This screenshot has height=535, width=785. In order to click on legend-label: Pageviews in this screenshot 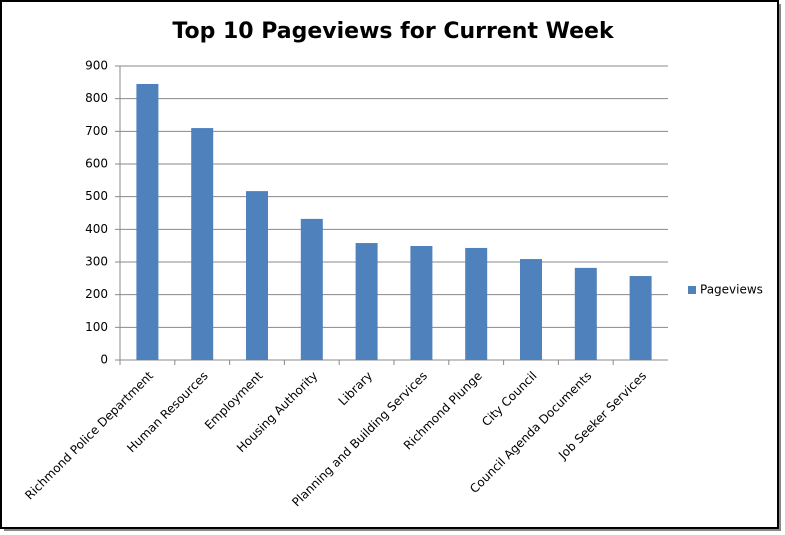, I will do `click(731, 290)`.